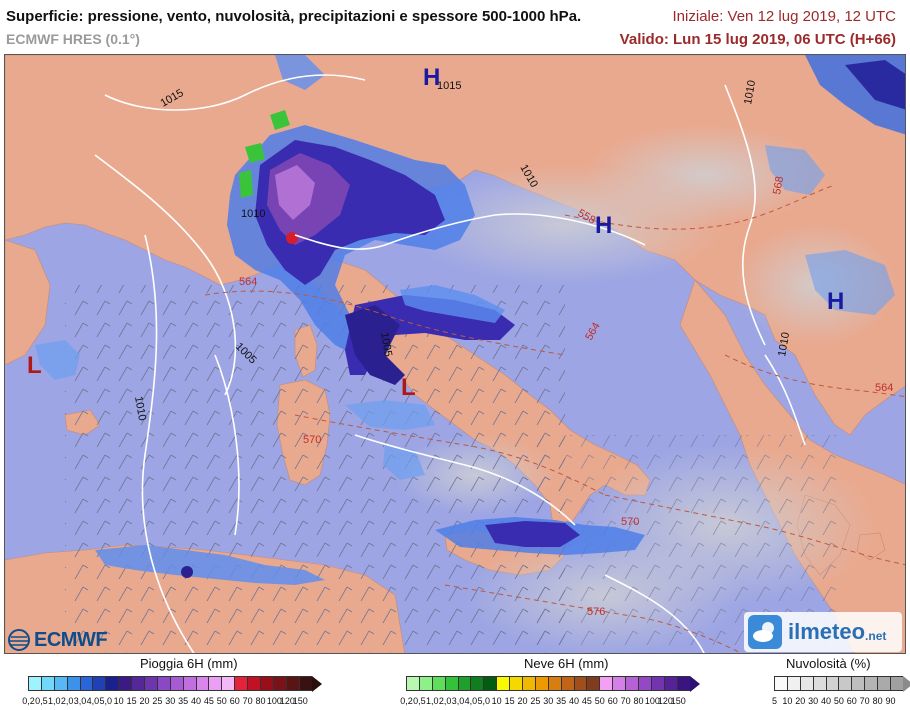  Describe the element at coordinates (54, 701) in the screenshot. I see `rain-tick-label: 1,0` at that location.